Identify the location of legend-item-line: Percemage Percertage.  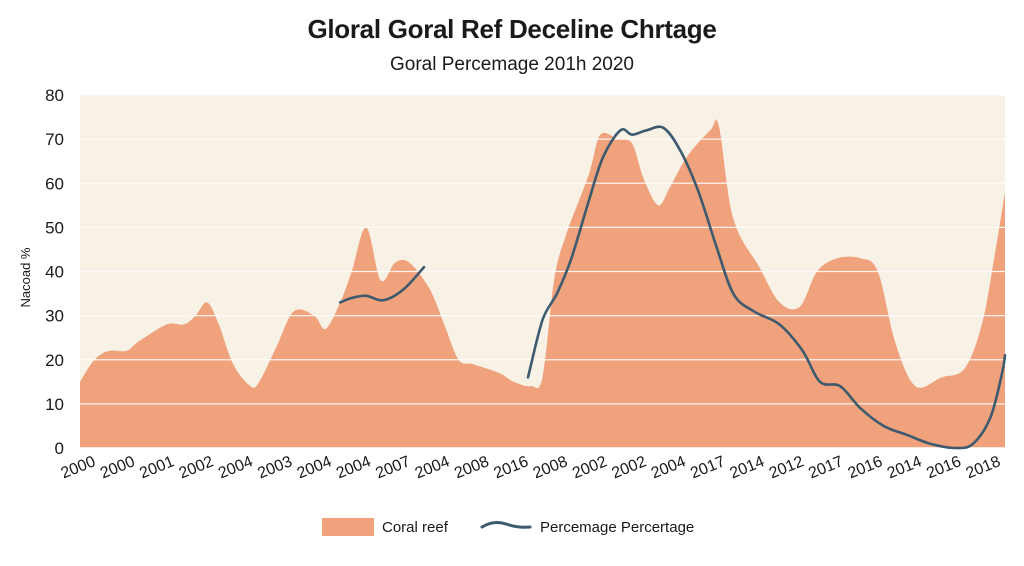
(587, 527).